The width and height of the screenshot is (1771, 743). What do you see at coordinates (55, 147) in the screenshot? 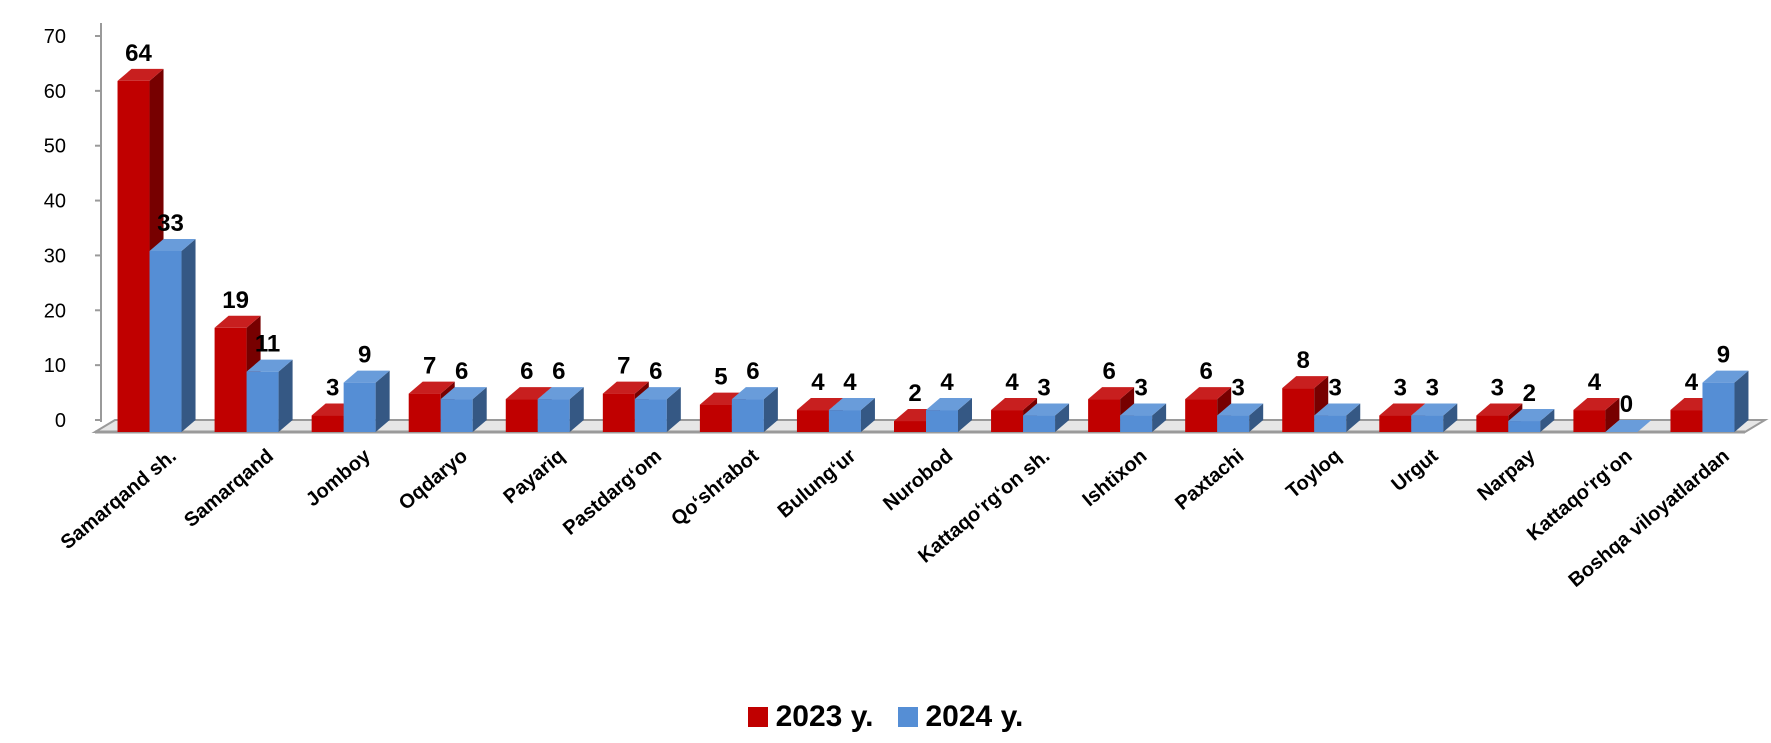
I see `y-tick-label: 50` at bounding box center [55, 147].